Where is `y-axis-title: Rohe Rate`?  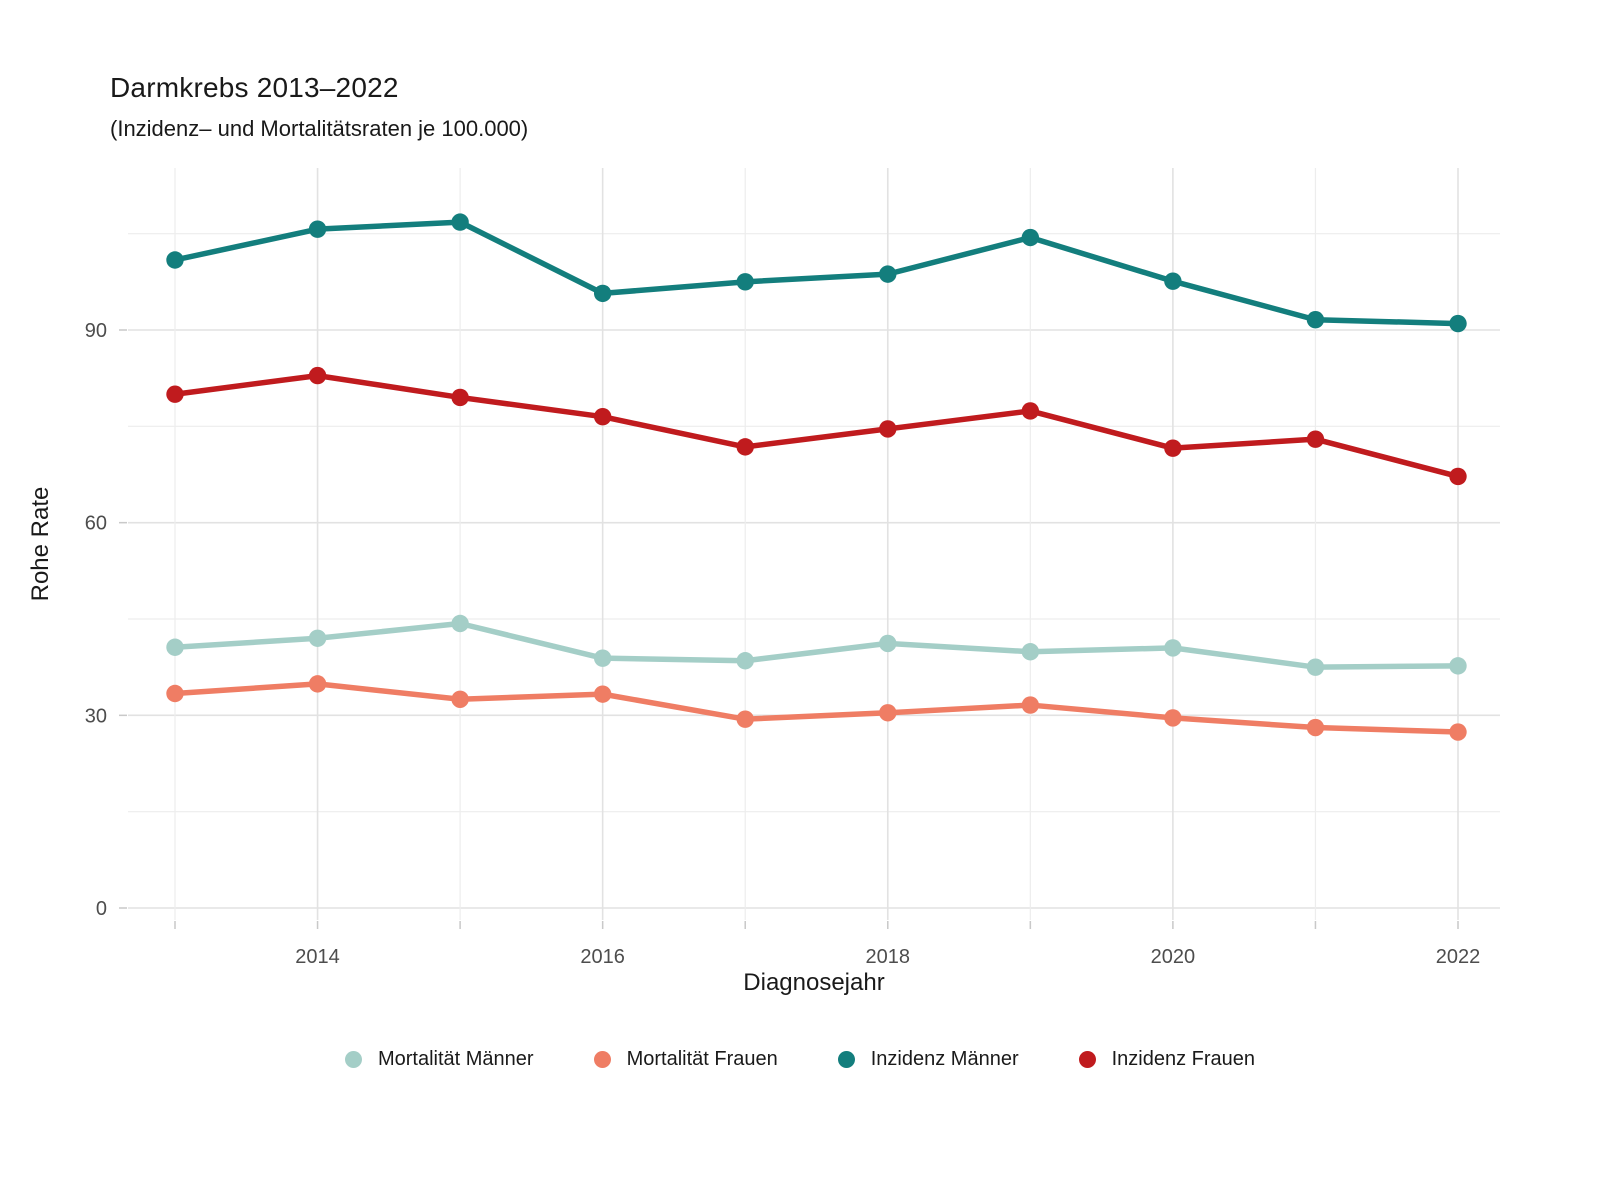 y-axis-title: Rohe Rate is located at coordinates (40, 544).